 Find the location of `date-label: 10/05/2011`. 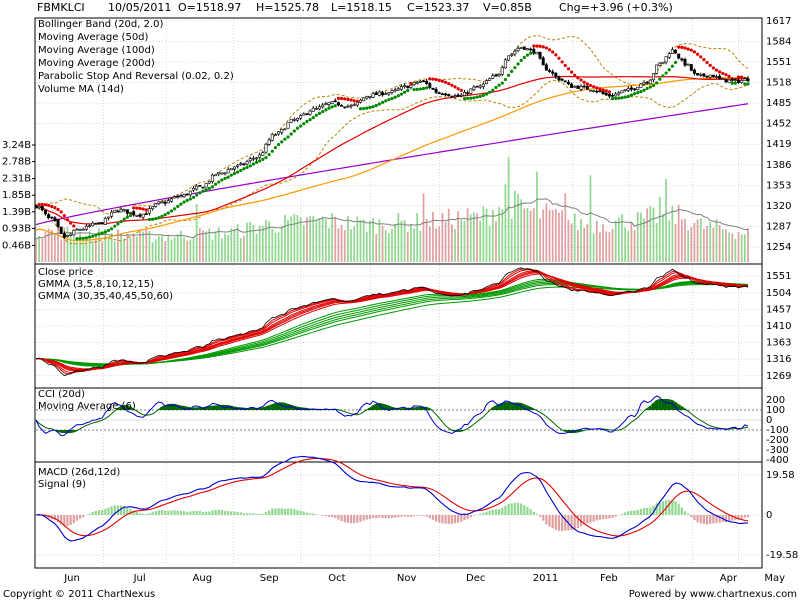

date-label: 10/05/2011 is located at coordinates (139, 7).